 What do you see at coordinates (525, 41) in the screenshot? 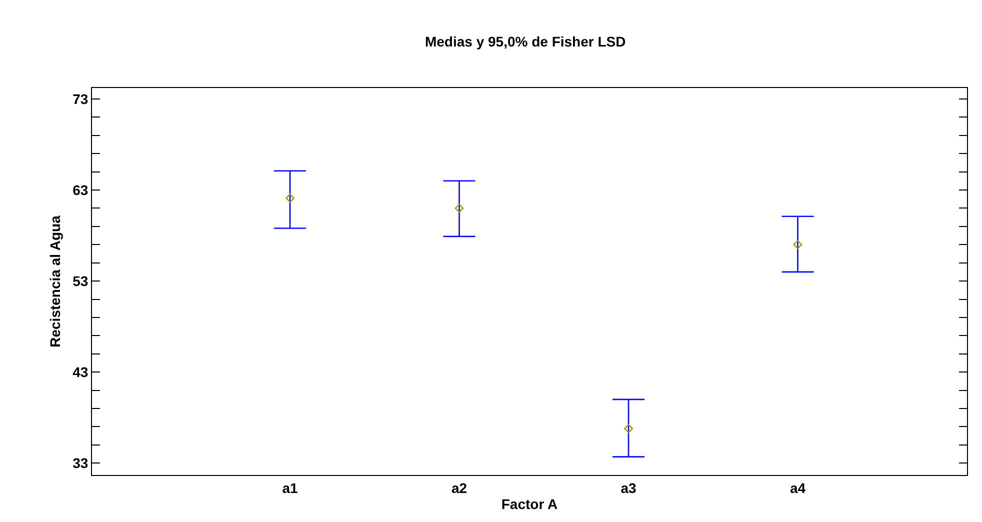
I see `chart-title: Medias y 95,0% de Fisher LSD` at bounding box center [525, 41].